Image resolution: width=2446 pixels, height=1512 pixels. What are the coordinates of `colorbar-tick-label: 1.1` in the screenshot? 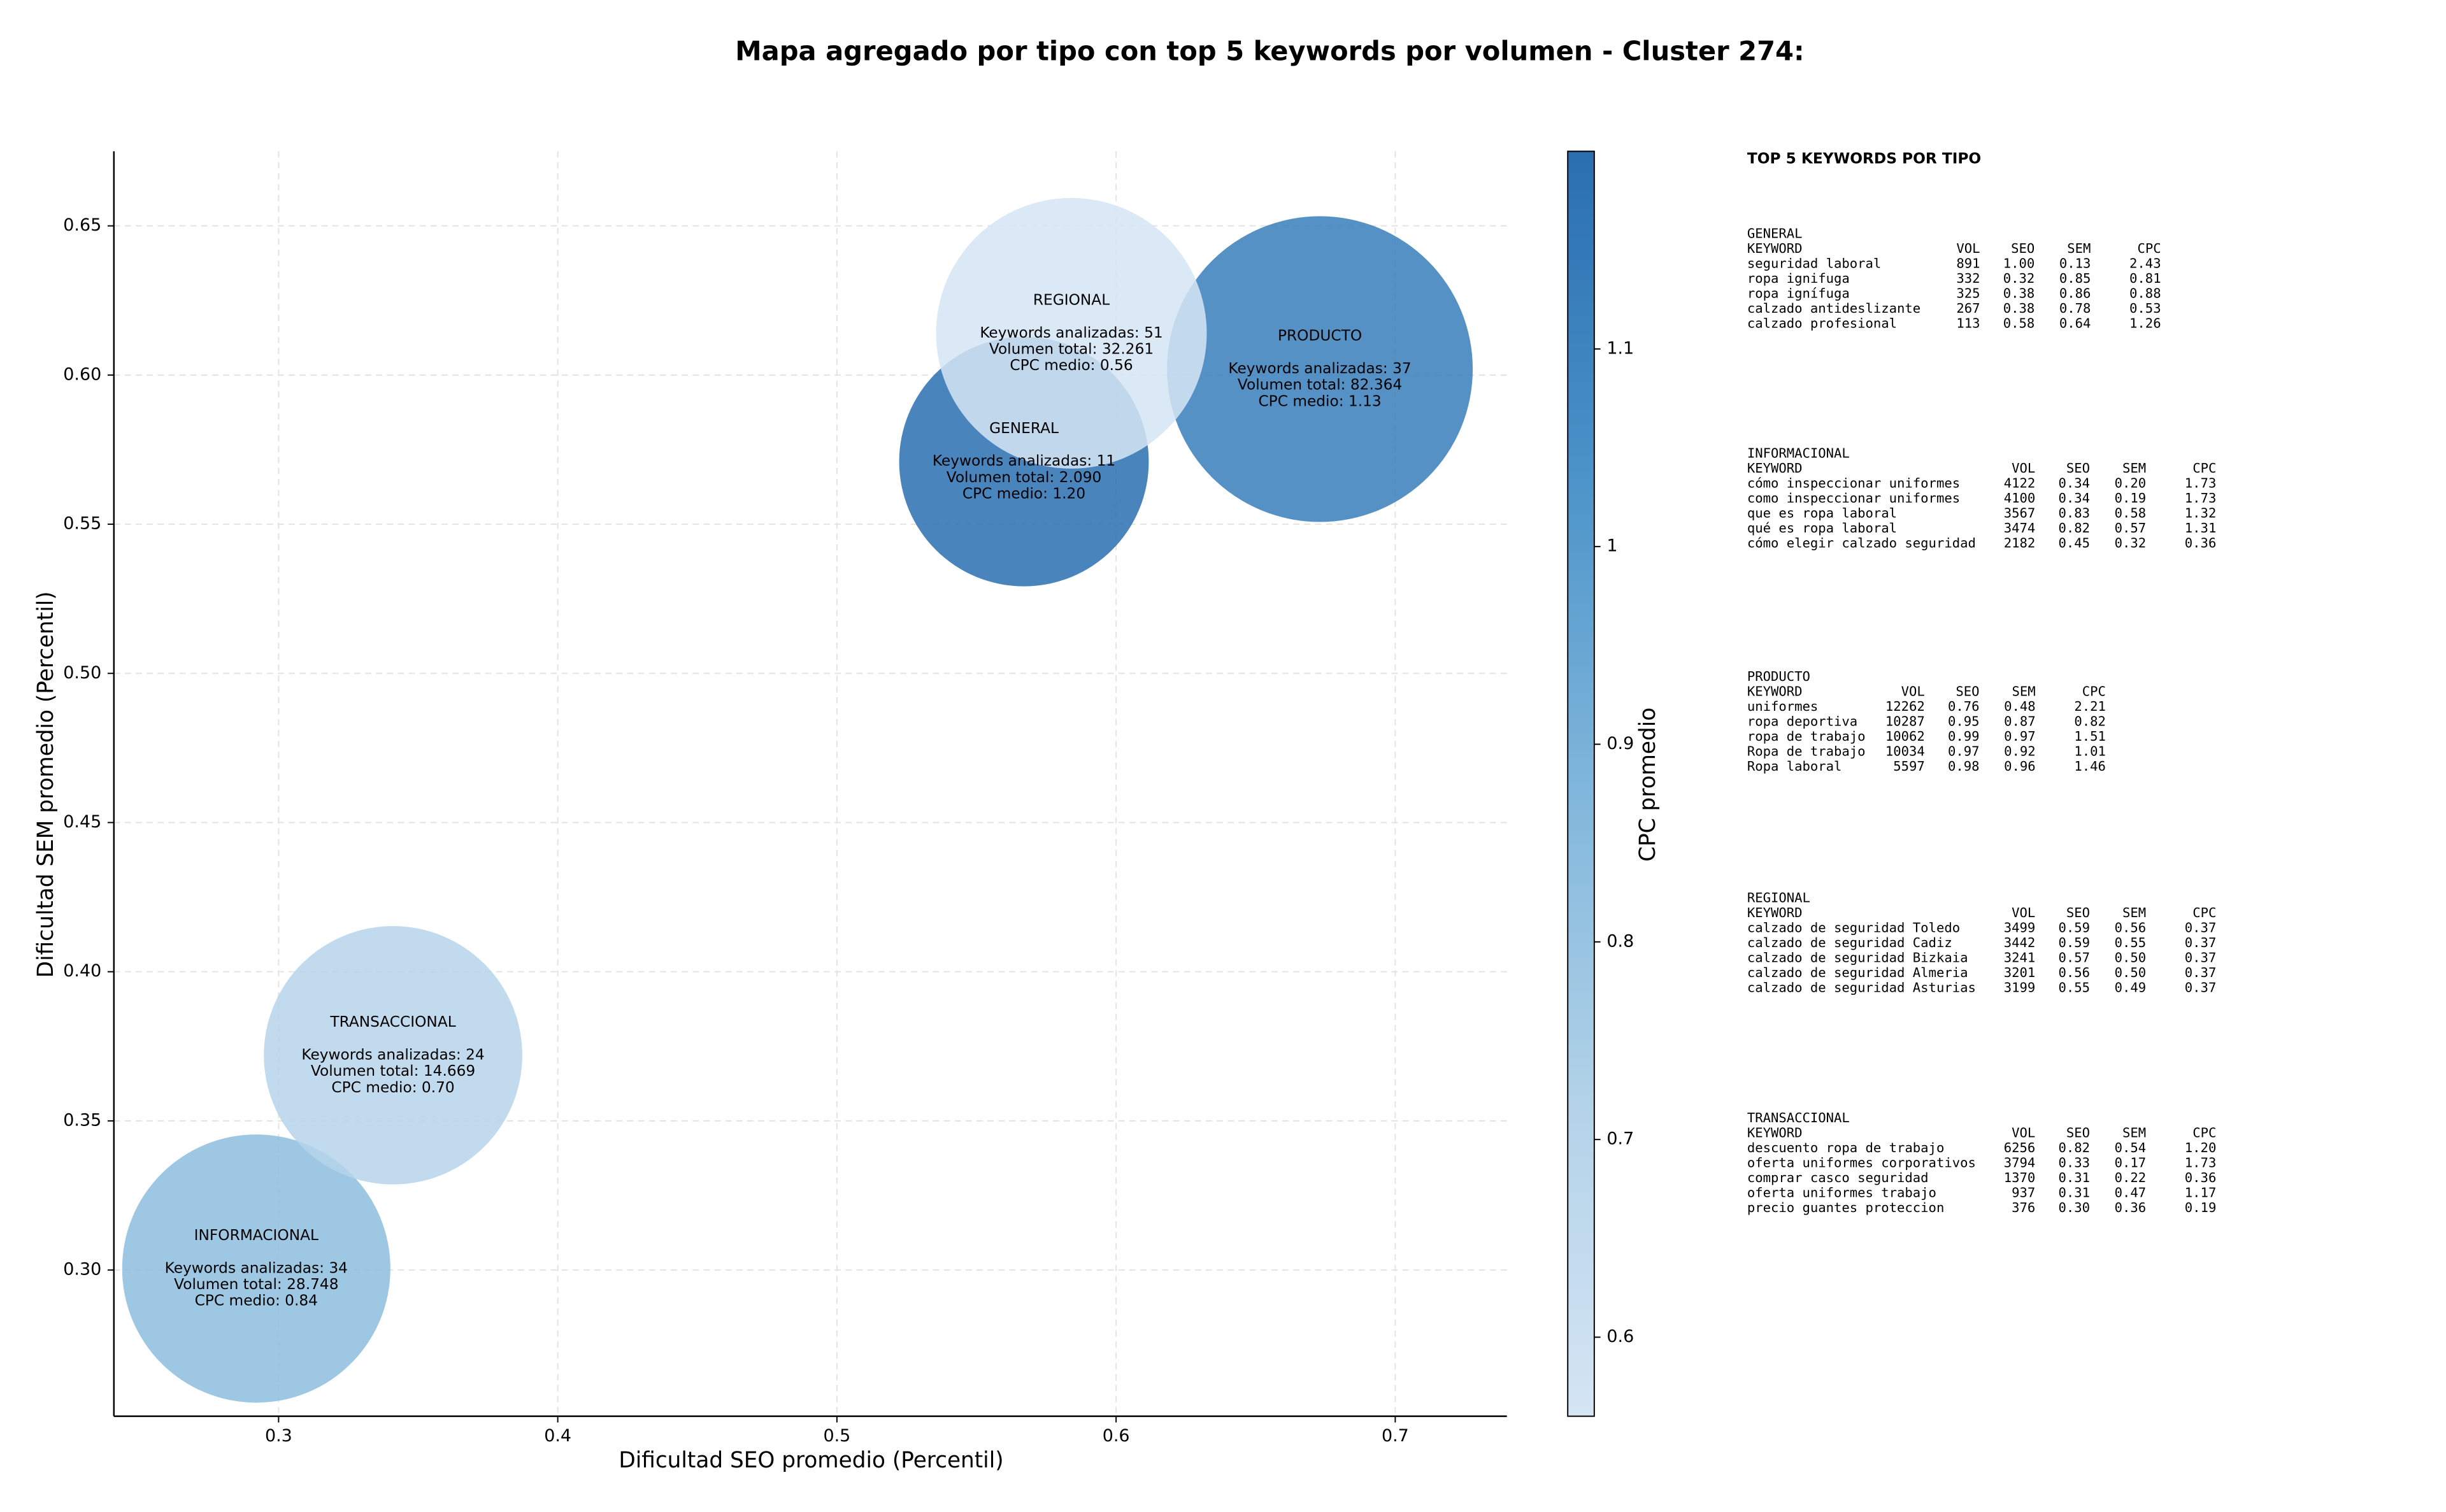 It's located at (1620, 348).